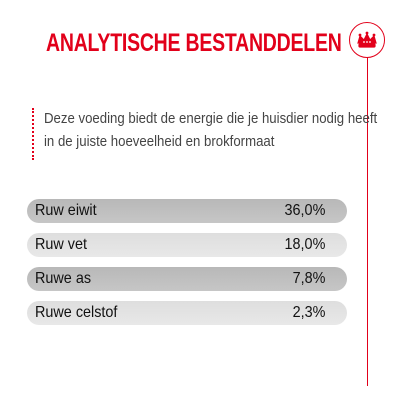  Describe the element at coordinates (66, 210) in the screenshot. I see `row-label: Ruw eiwit` at that location.